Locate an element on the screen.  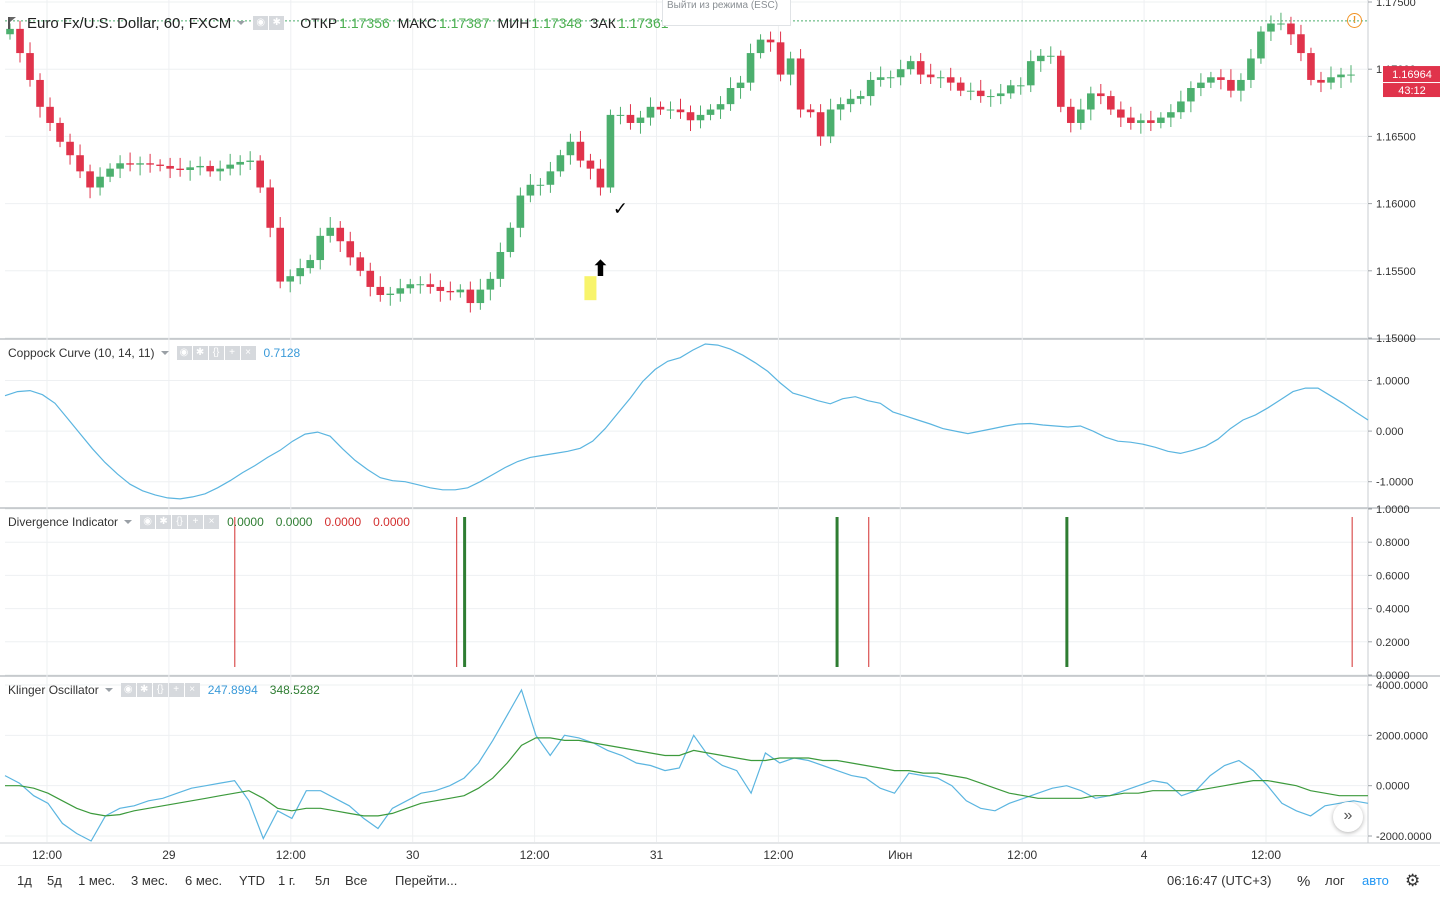
clock-timezone: 06:16:47 (UTC+3) is located at coordinates (1219, 880).